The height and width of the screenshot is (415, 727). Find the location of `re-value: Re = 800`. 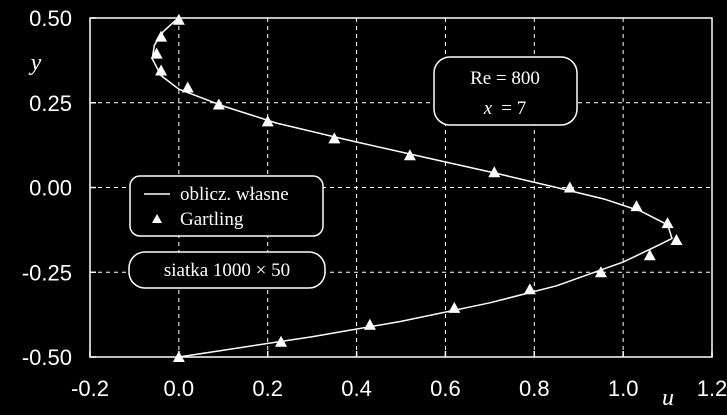

re-value: Re = 800 is located at coordinates (505, 78).